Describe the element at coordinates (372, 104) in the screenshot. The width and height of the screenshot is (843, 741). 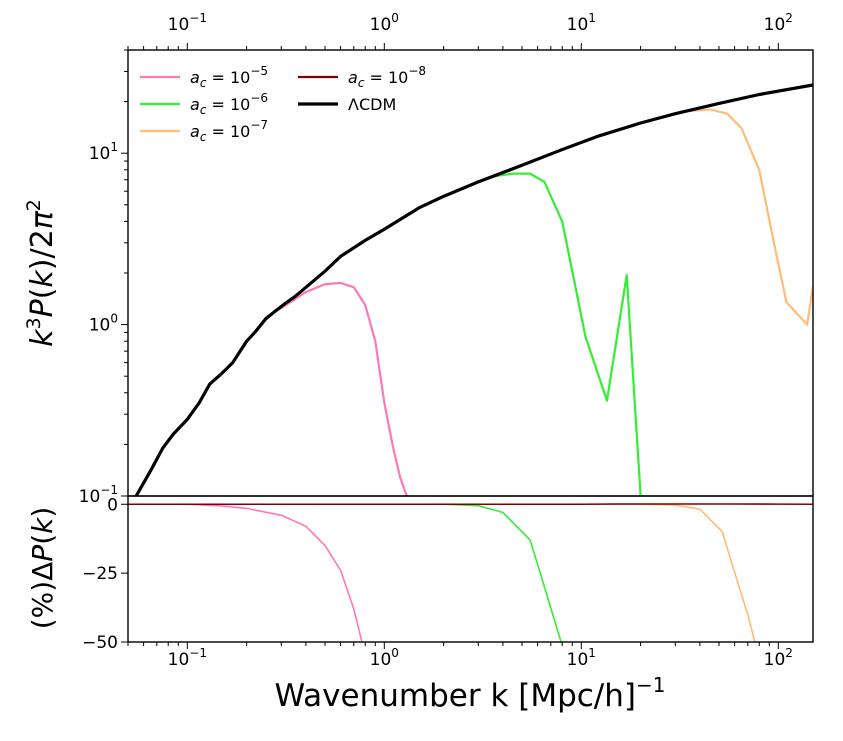
I see `legend-label-lambda-cdm: ΛCDM` at that location.